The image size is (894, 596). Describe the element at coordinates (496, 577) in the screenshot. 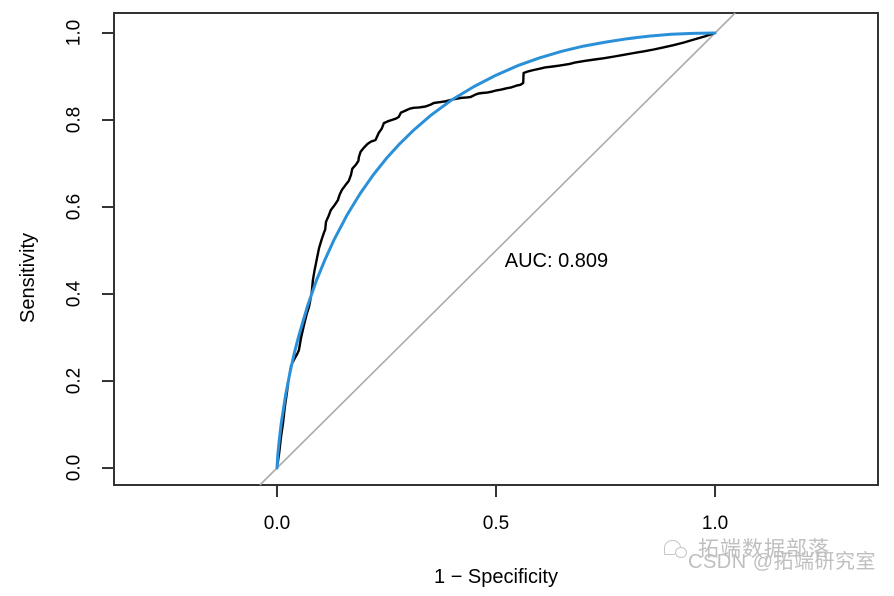

I see `x-axis-title: 1 − Specificity` at that location.